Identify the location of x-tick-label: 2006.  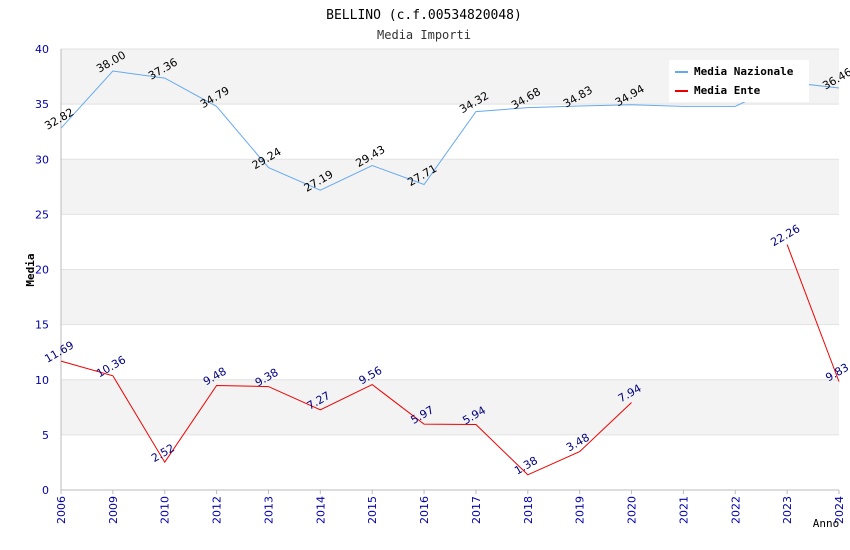
(61, 510).